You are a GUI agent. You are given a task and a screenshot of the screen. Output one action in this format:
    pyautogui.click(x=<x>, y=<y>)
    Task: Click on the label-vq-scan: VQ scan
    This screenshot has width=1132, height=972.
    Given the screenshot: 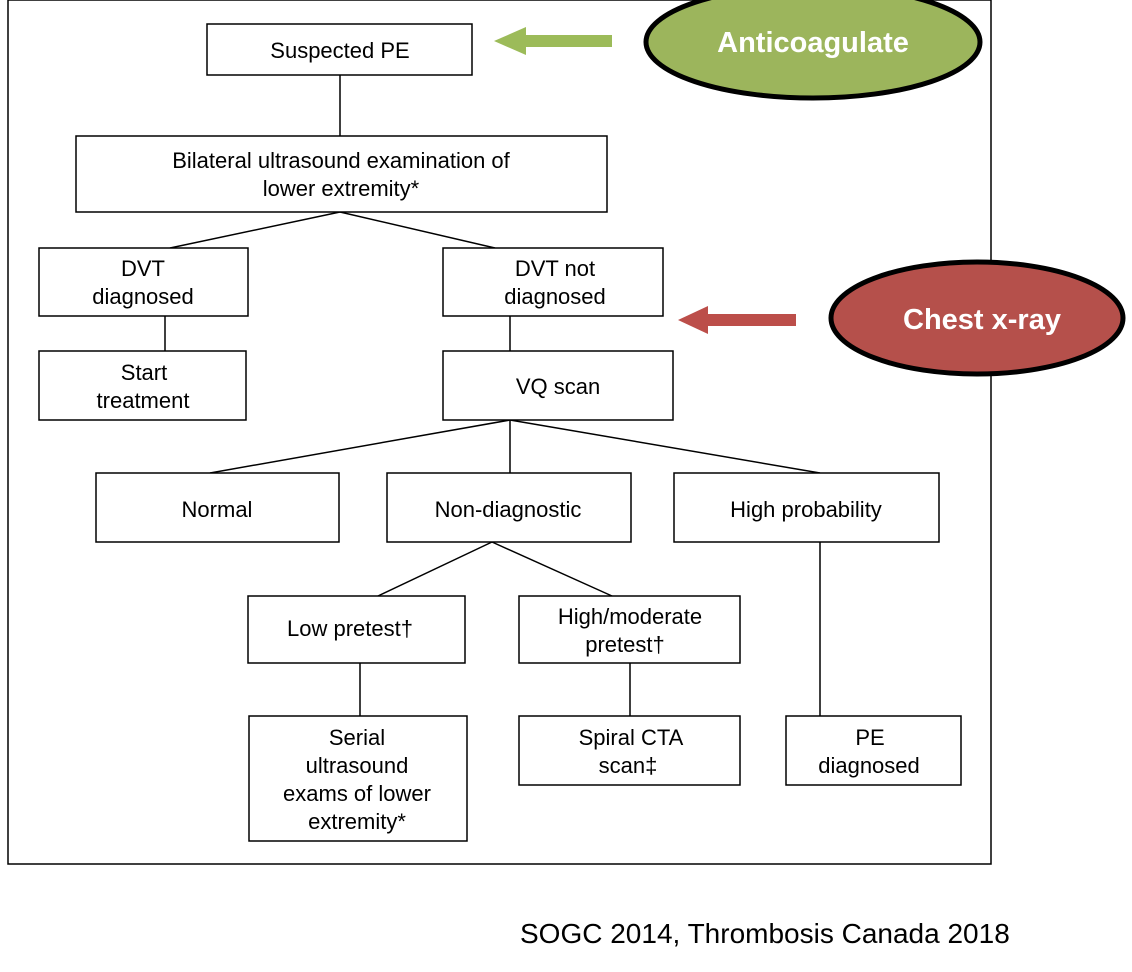 What is the action you would take?
    pyautogui.click(x=558, y=386)
    